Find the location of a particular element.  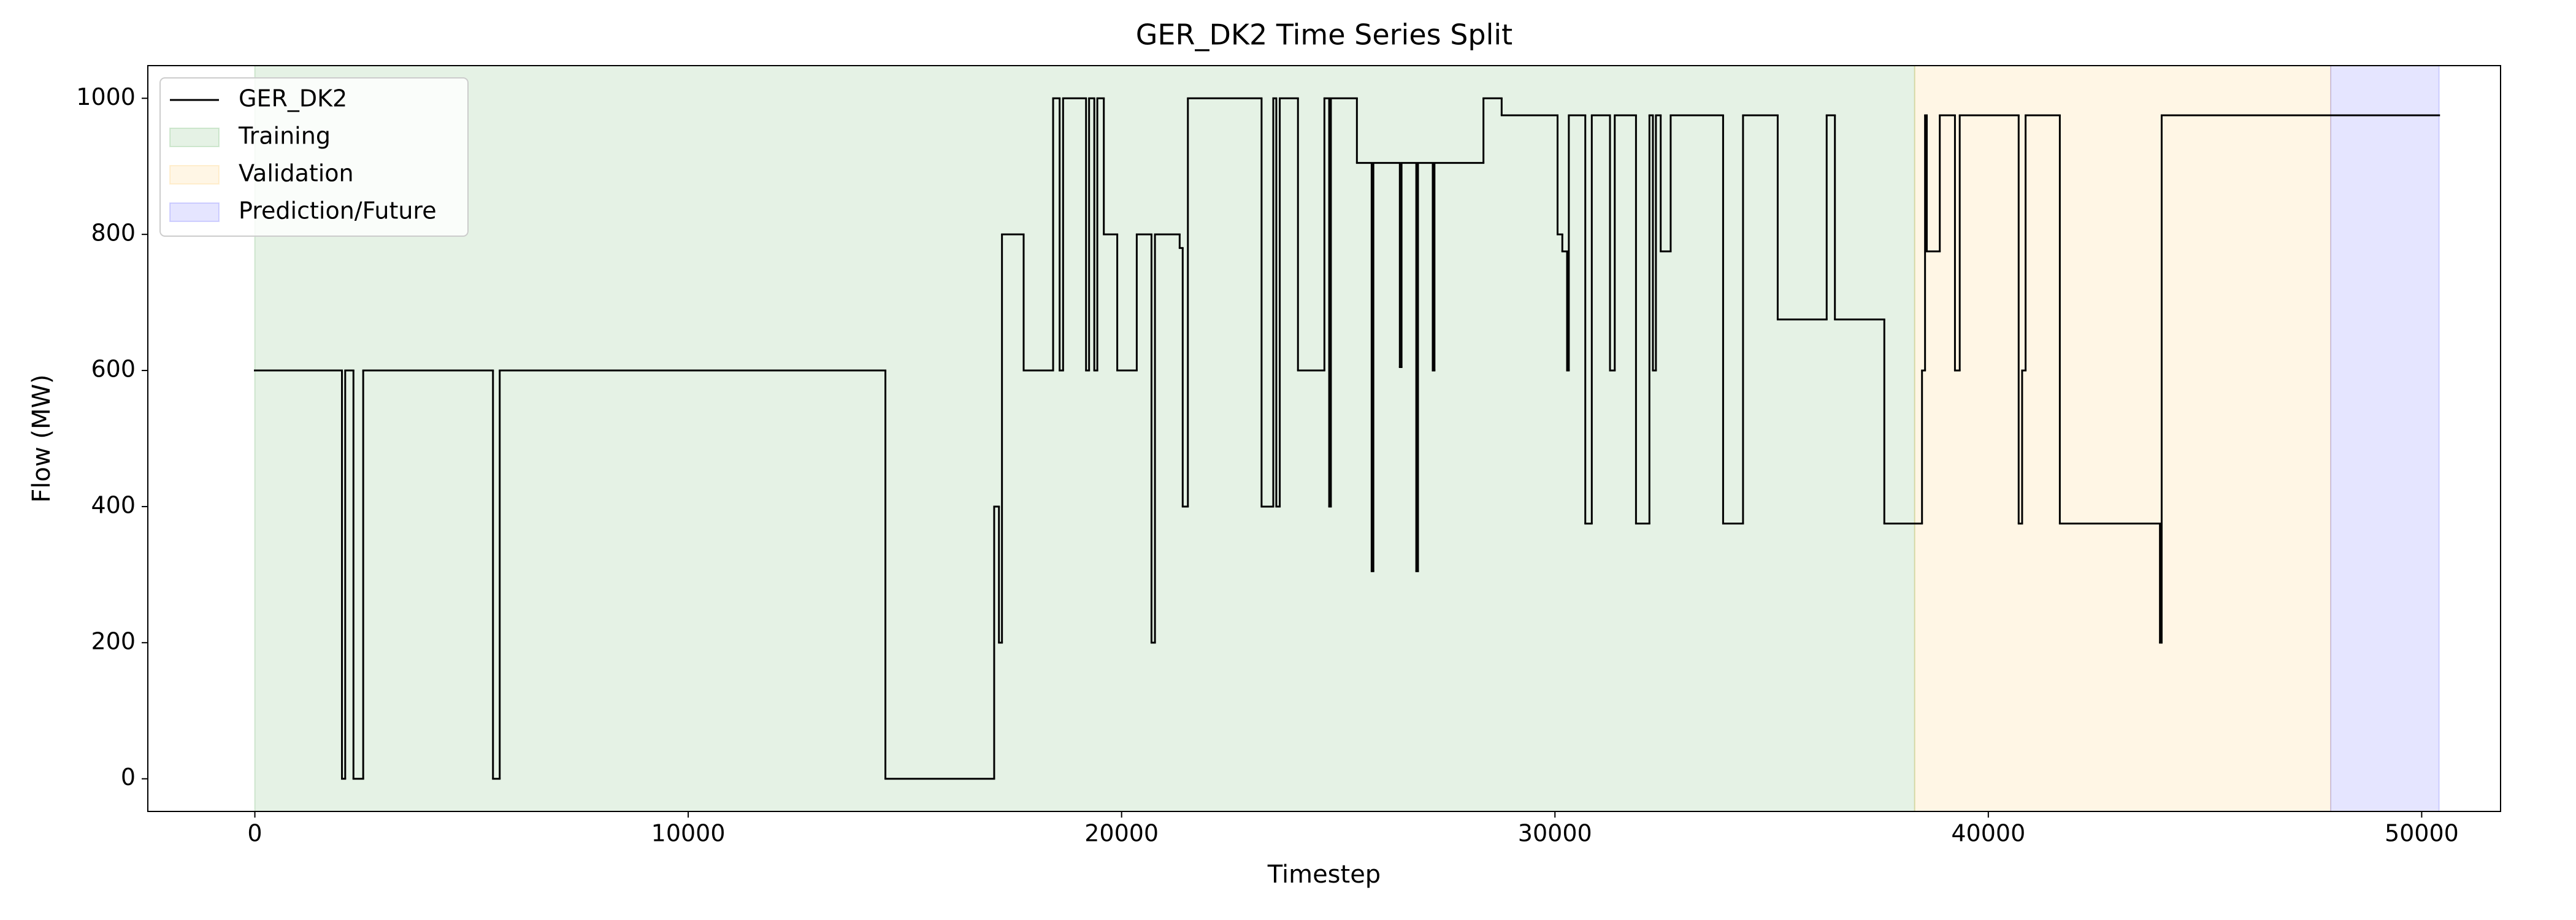

x-tick-label: 50000 is located at coordinates (2422, 833).